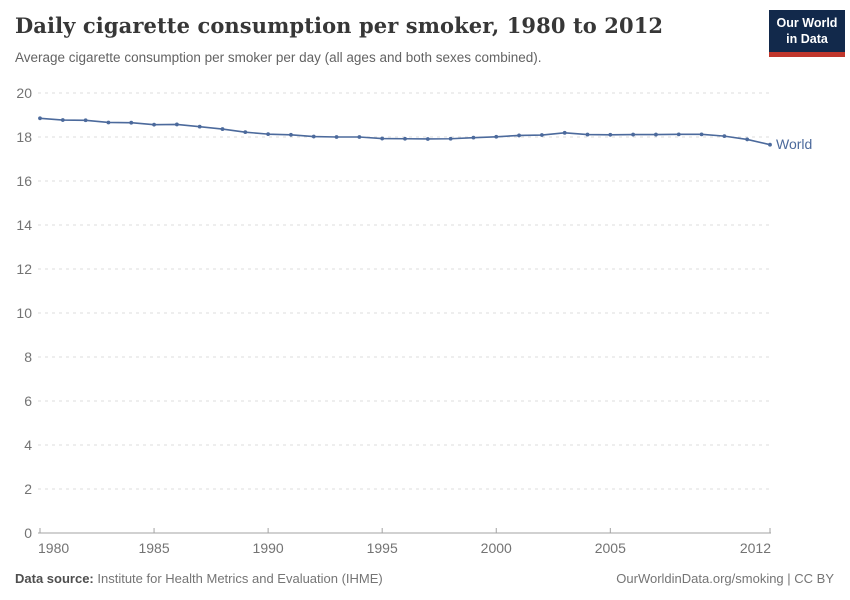  Describe the element at coordinates (40, 118) in the screenshot. I see `data-point-world-1980` at that location.